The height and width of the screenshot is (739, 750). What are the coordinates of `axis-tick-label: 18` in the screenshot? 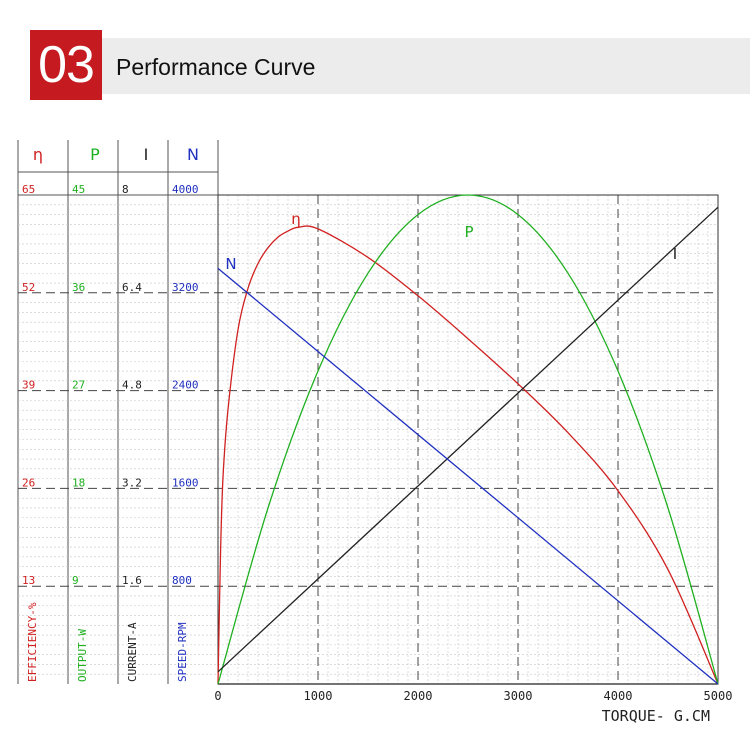 It's located at (78, 482).